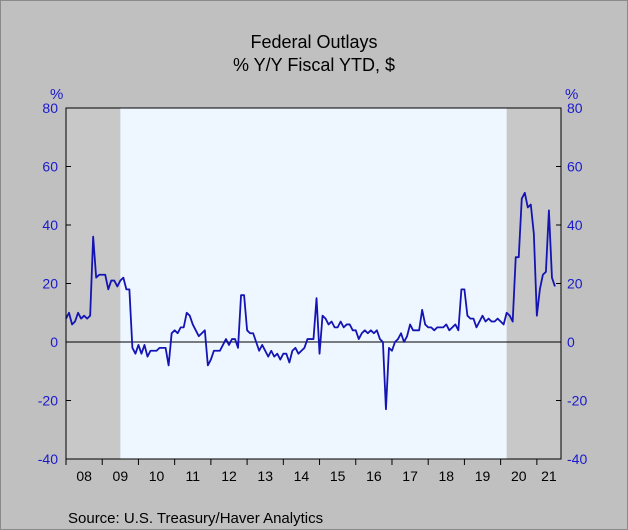 This screenshot has width=628, height=530. Describe the element at coordinates (314, 42) in the screenshot. I see `chart-title: Federal Outlays` at that location.